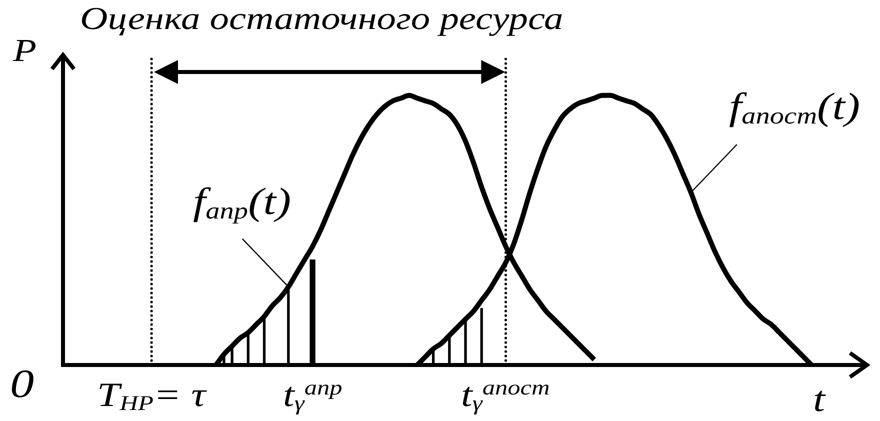  I want to click on series-label: f$_{апр}$(t), so click(242, 202).